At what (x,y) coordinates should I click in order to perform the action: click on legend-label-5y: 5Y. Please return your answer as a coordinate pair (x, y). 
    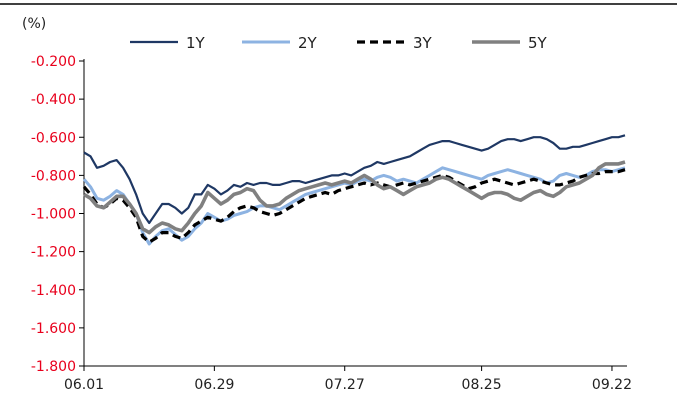
    Looking at the image, I should click on (538, 43).